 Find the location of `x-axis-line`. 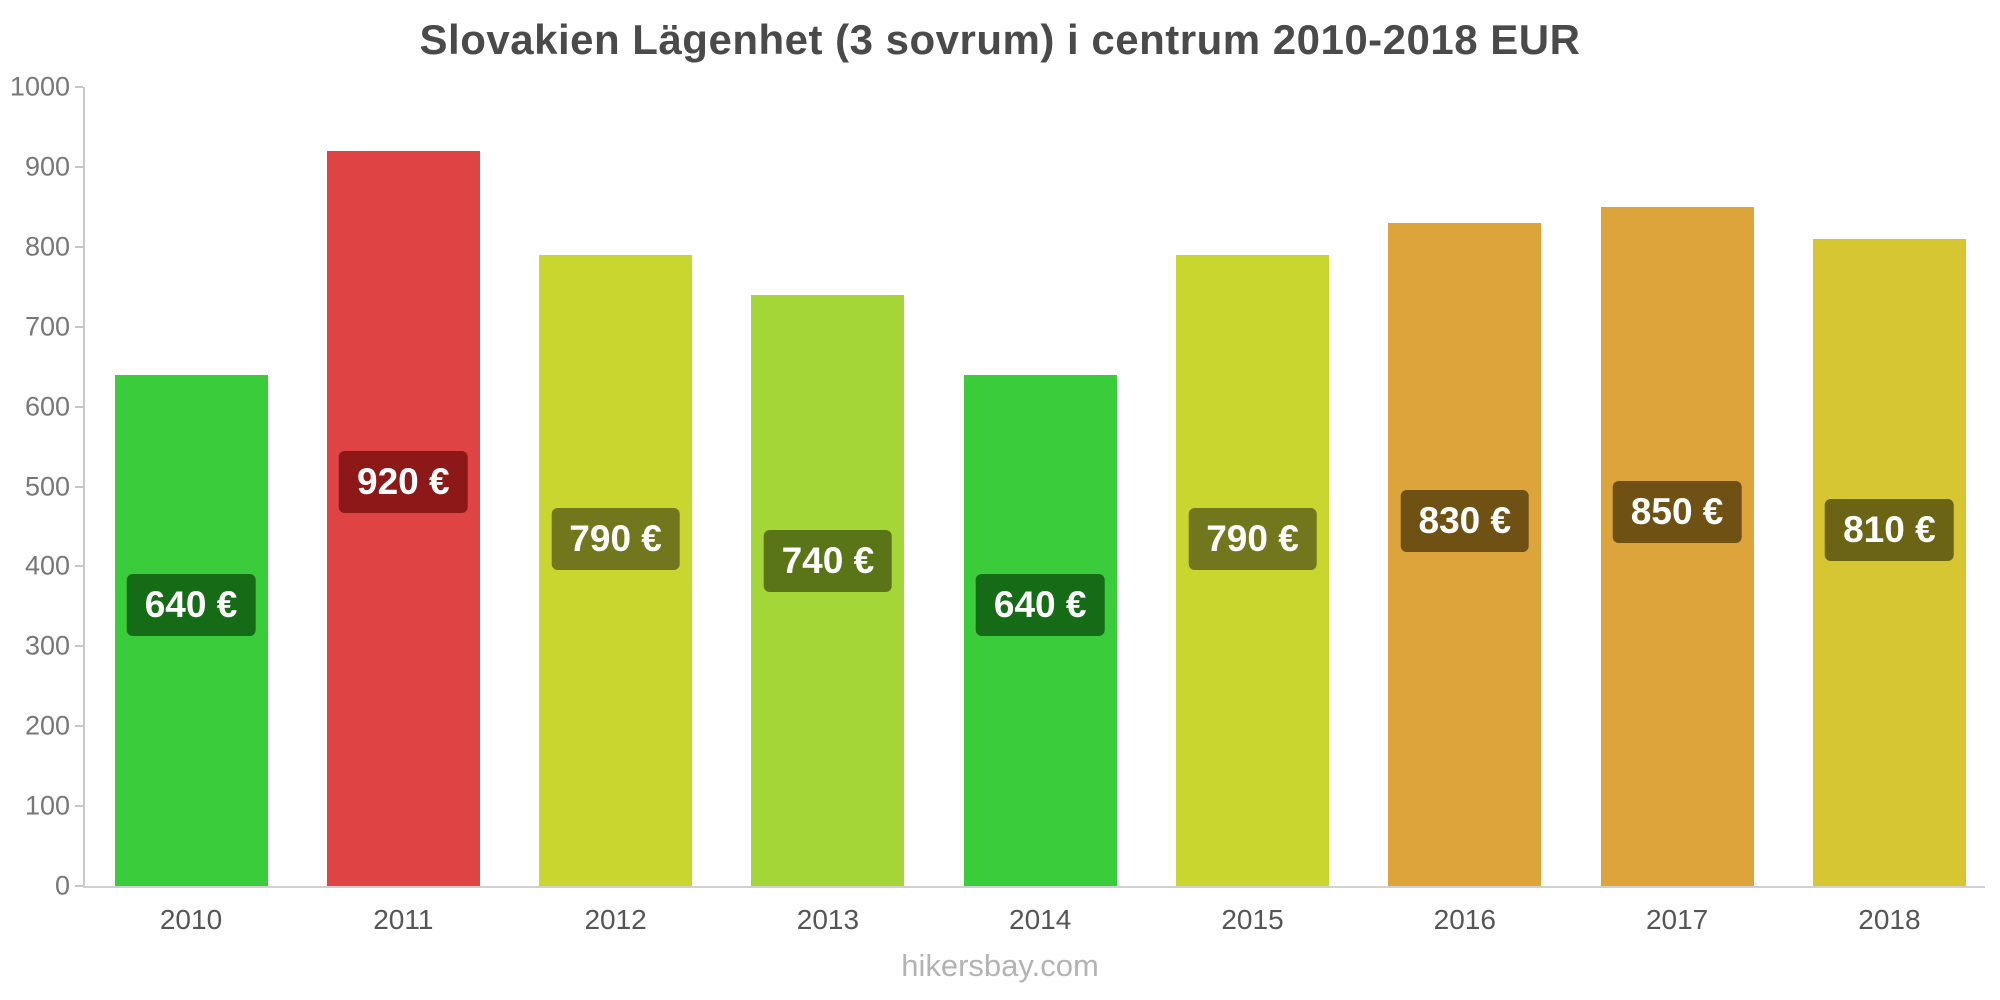

x-axis-line is located at coordinates (1034, 887).